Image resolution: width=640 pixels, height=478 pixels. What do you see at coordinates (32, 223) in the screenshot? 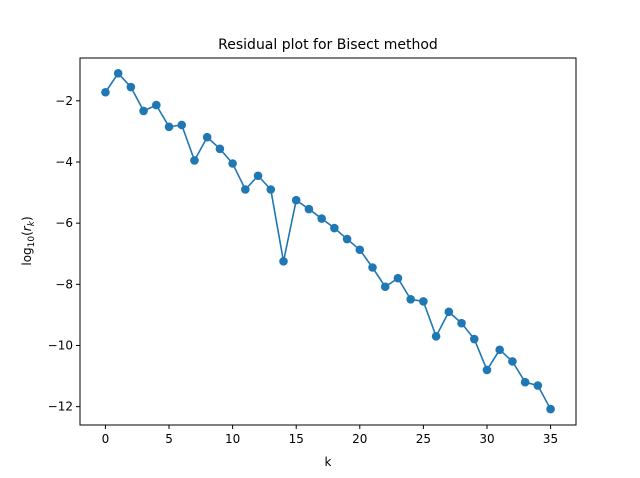
I see `y-label-sub: k` at bounding box center [32, 223].